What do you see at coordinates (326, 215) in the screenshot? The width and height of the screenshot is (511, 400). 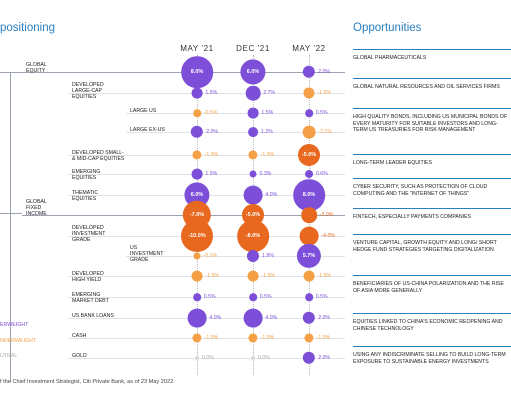 I see `allocation-value: -3.0%` at bounding box center [326, 215].